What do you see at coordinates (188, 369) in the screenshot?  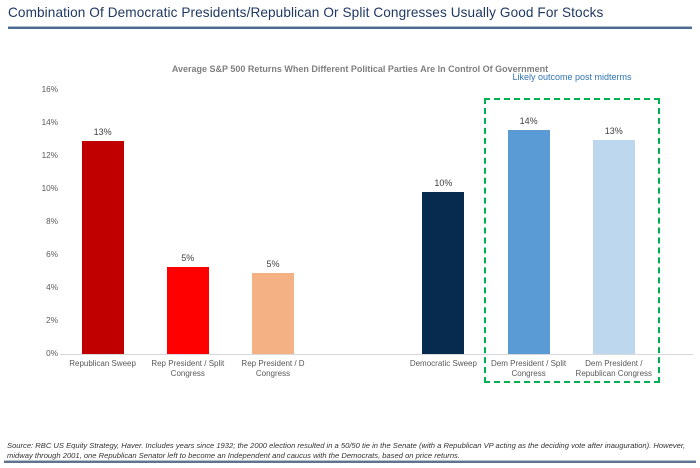 I see `x-axis-category-label: Rep President / Split Congress` at bounding box center [188, 369].